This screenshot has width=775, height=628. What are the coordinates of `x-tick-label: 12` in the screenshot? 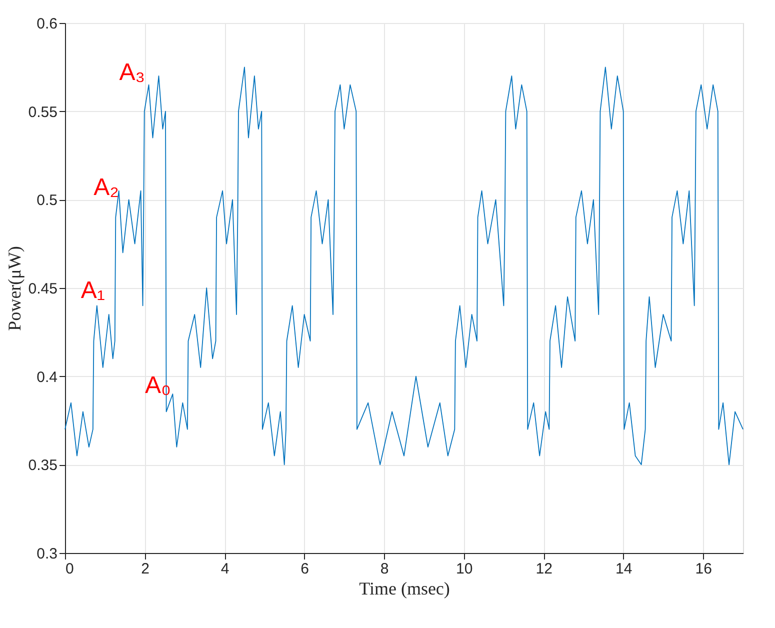 It's located at (544, 569).